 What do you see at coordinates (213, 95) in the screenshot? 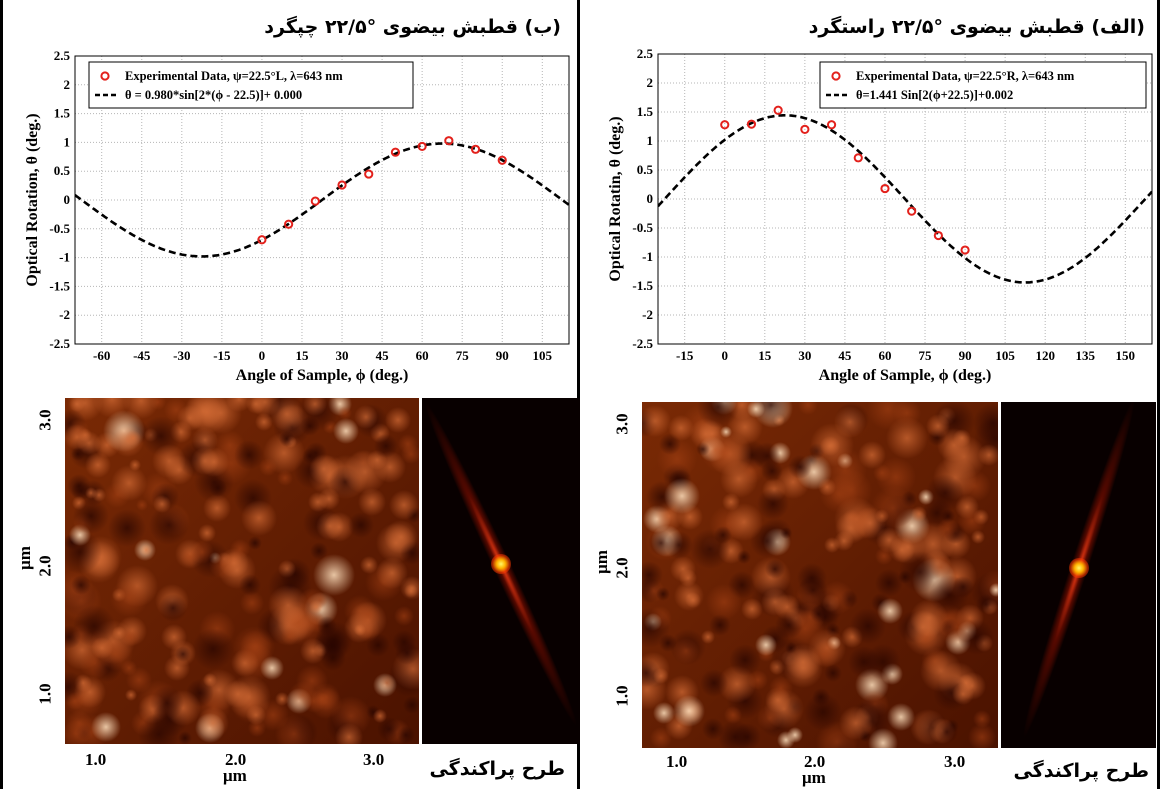
I see `legend-label-fit: θ = 0.980*sin[2*(ϕ - 22.5)]+ 0.000` at bounding box center [213, 95].